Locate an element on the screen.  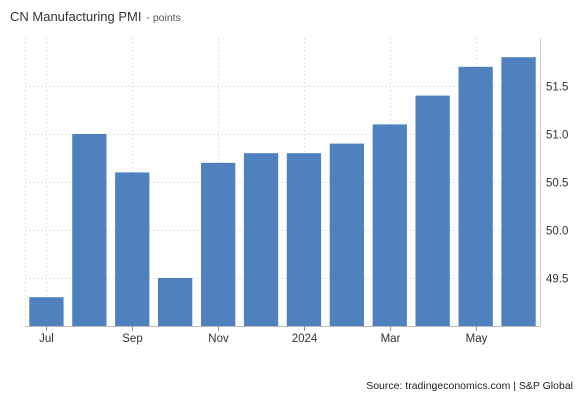
x-tick-label: Jul is located at coordinates (46, 339).